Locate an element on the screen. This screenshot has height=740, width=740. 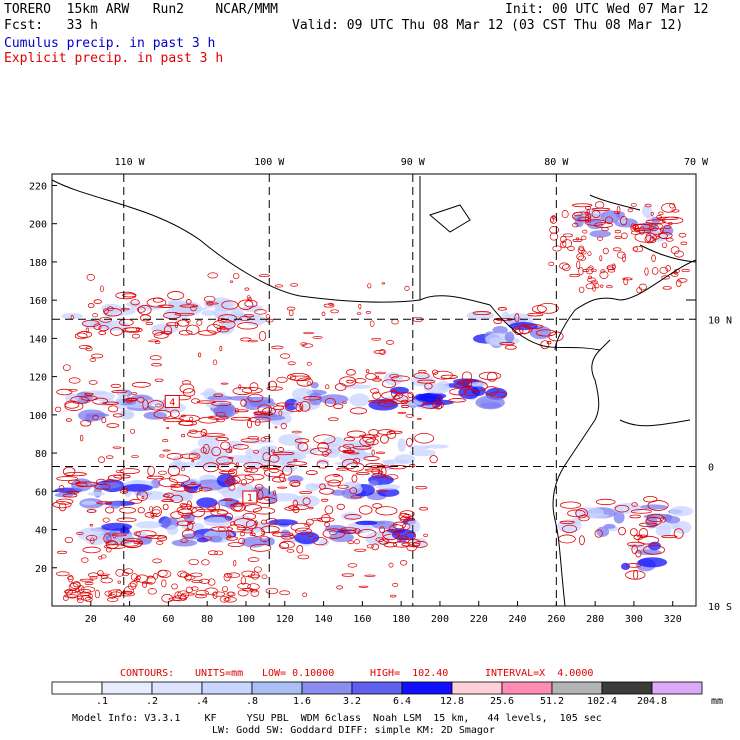
shaded-field-title: Cumulus precip. in past 3 h is located at coordinates (110, 43).